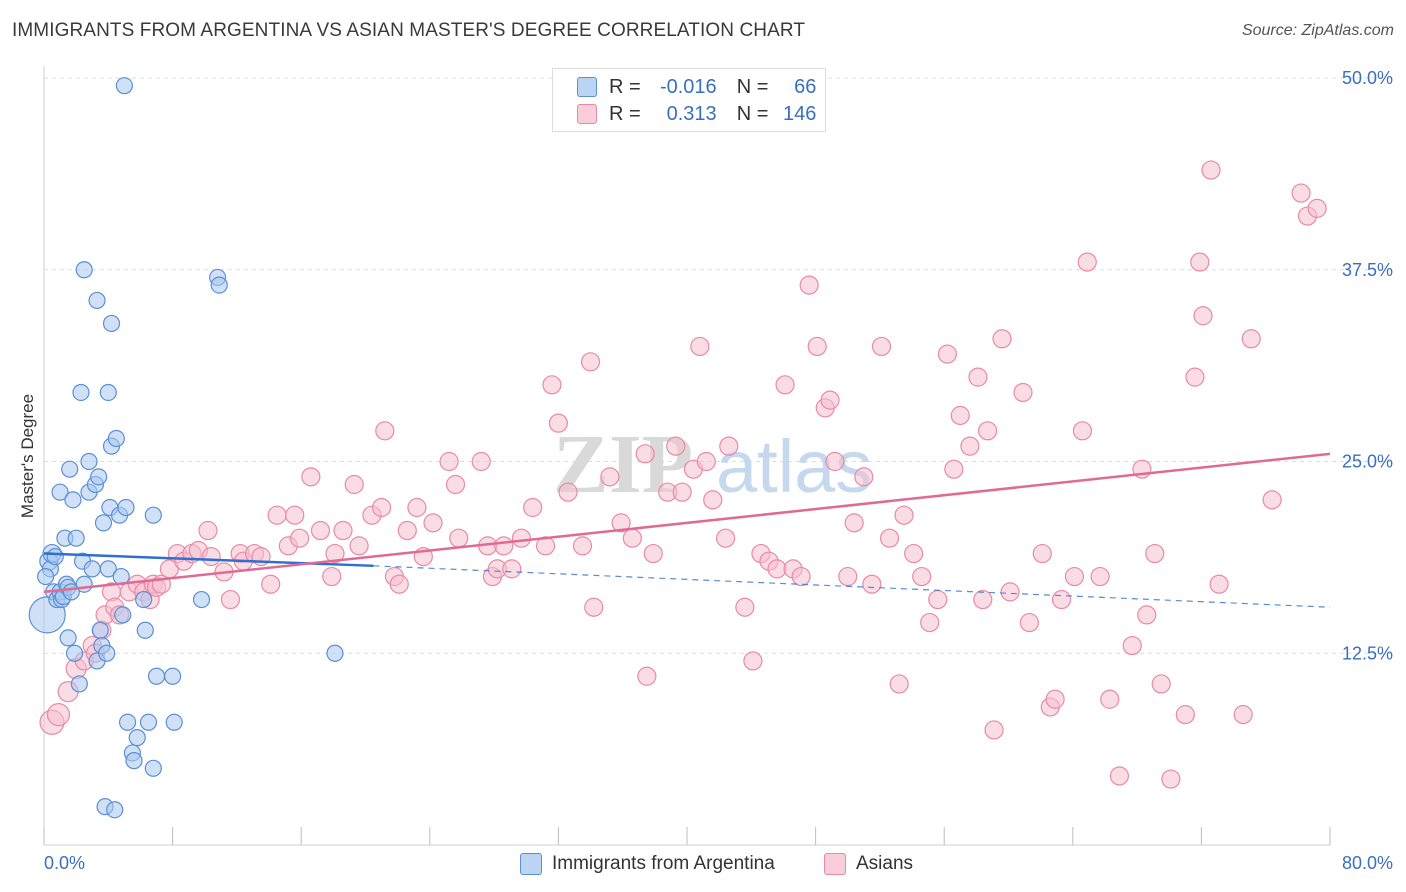  I want to click on y-tick-label: 12.5%, so click(1367, 653).